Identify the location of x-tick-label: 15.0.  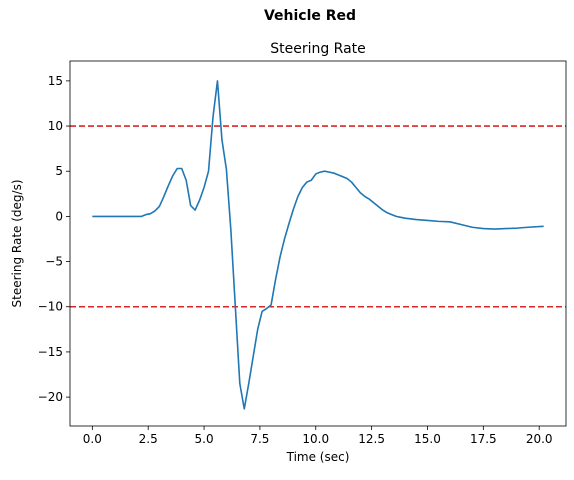
(427, 439).